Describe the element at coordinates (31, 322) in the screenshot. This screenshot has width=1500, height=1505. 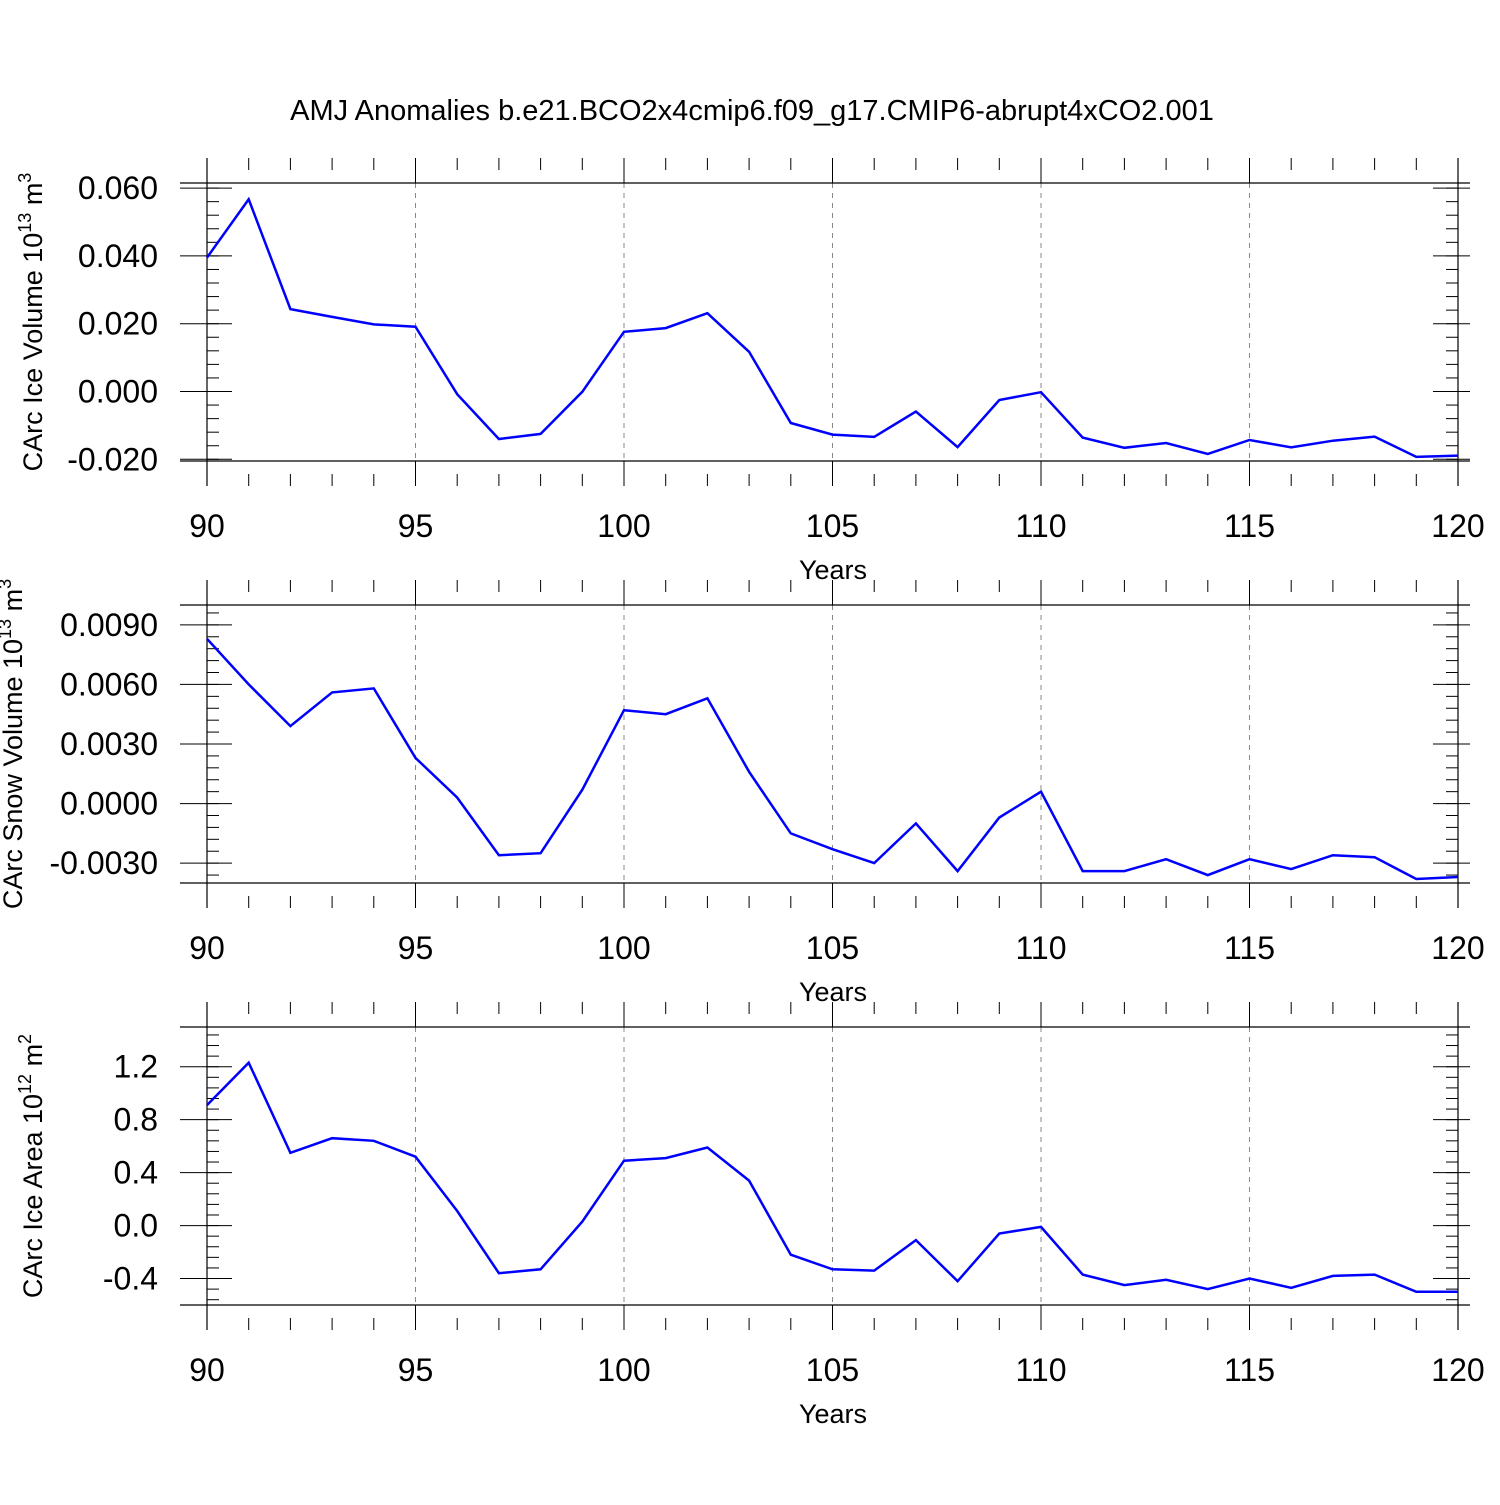
I see `panel1-y-axis-title: CArc Ice Volume 1013 m3` at that location.